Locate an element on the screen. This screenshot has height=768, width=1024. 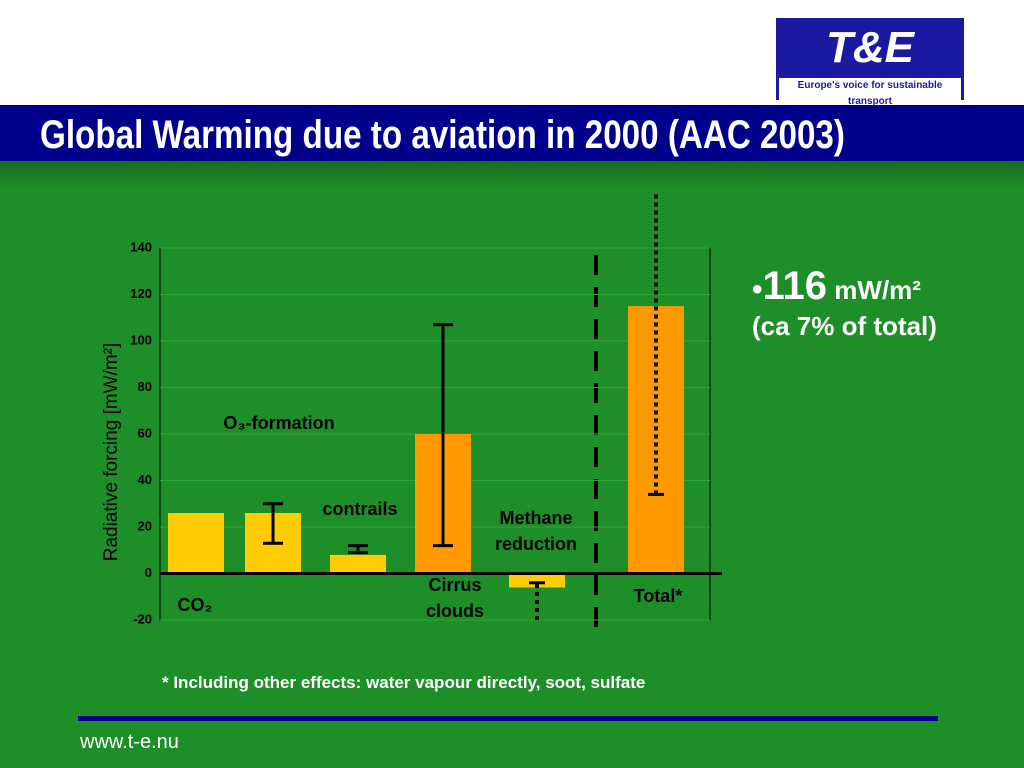
category-label: CO₂ is located at coordinates (195, 605).